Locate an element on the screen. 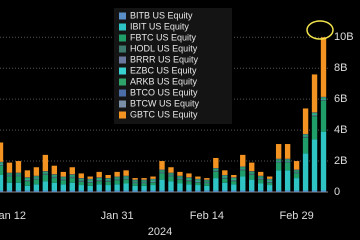  legend-label: BTCO US Equity is located at coordinates (164, 92).